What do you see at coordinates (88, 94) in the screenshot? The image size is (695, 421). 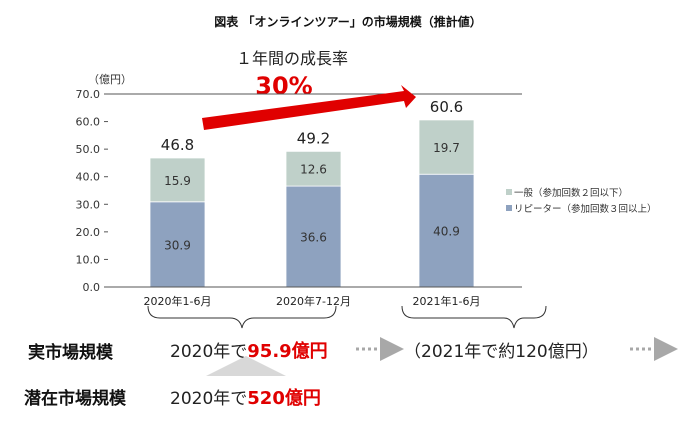 I see `y-tick-label: 70.0` at bounding box center [88, 94].